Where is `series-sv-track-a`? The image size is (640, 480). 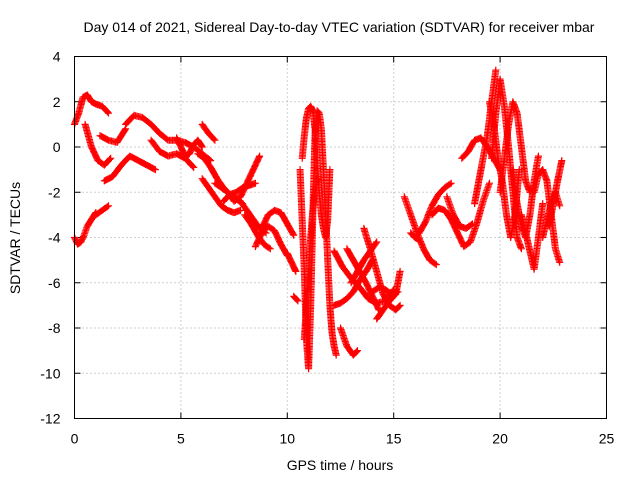 series-sv-track-a is located at coordinates (91, 109).